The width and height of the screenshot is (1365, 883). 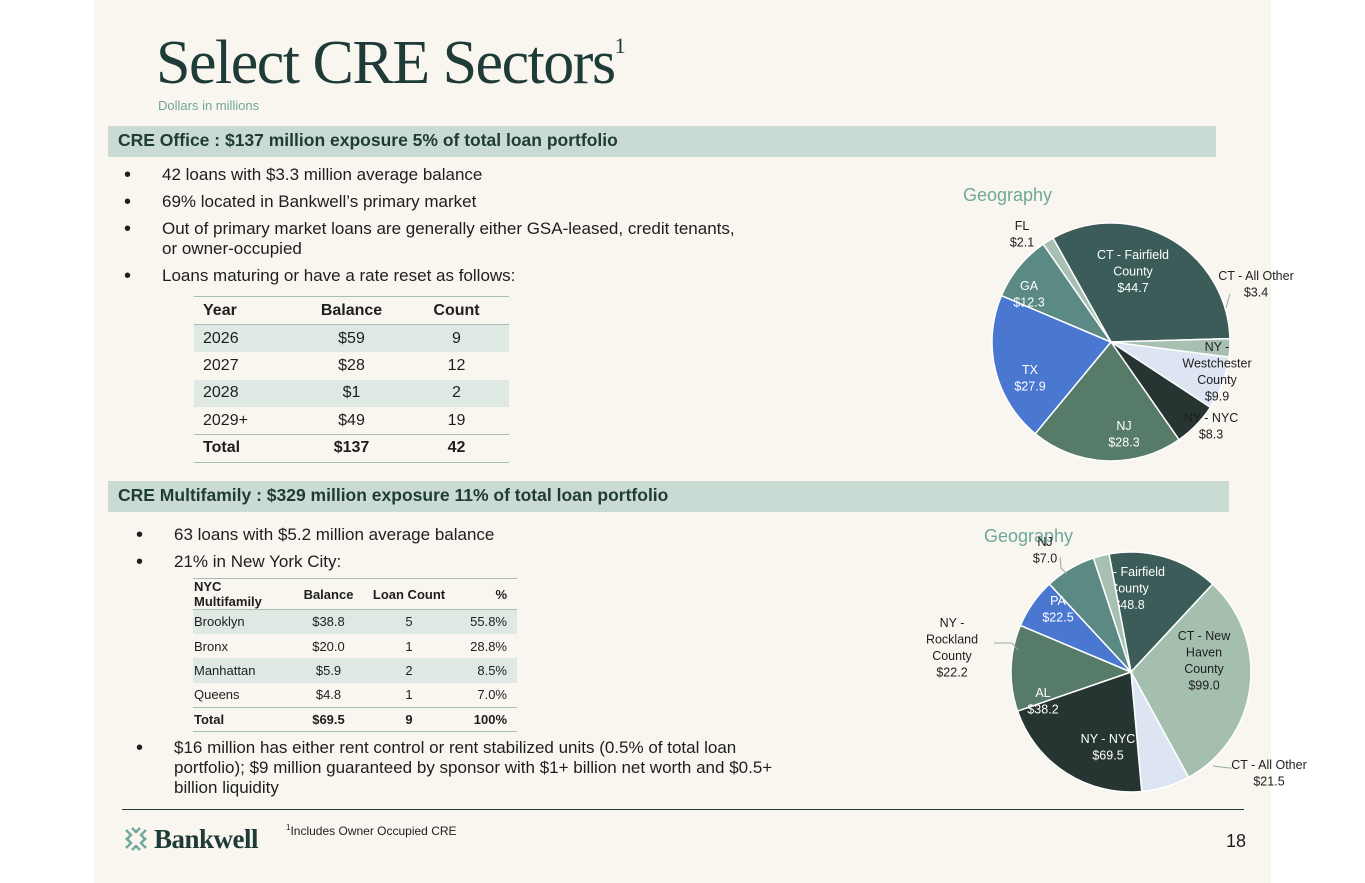 I want to click on table-row: Queens $4.8 1 7.0%, so click(x=355, y=695).